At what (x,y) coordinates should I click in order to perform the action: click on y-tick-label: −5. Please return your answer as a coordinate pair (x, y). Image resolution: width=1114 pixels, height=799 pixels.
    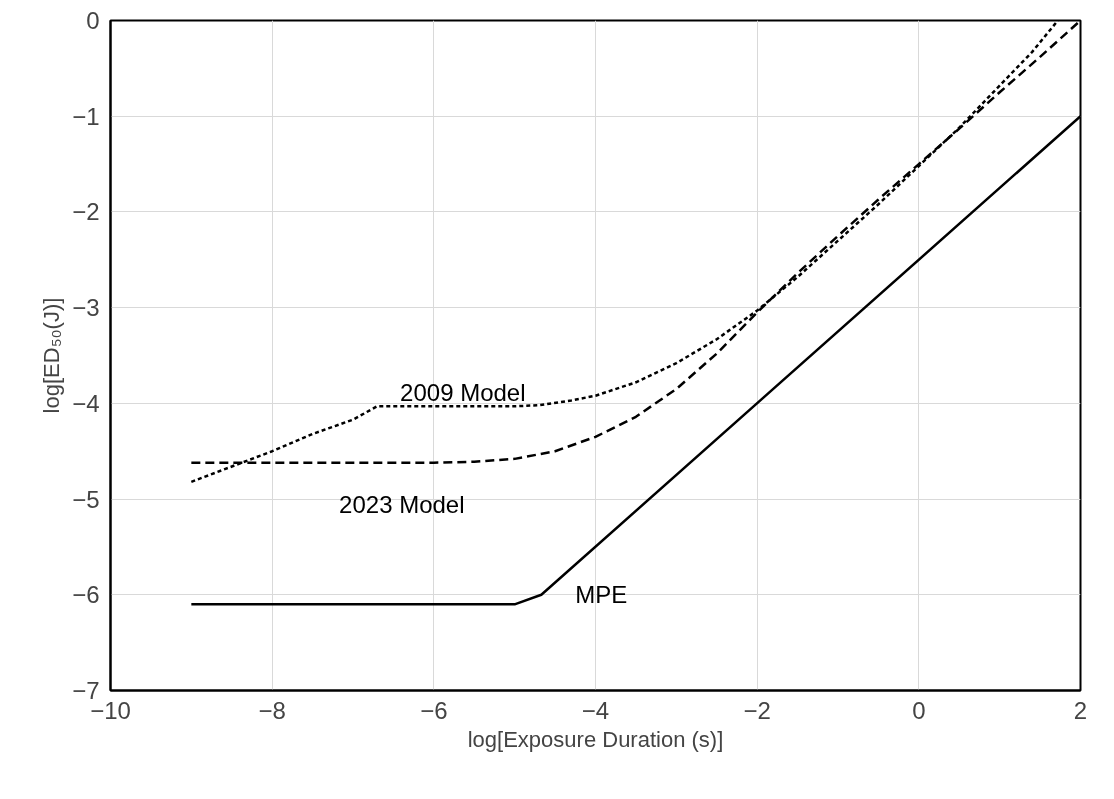
    Looking at the image, I should click on (86, 499).